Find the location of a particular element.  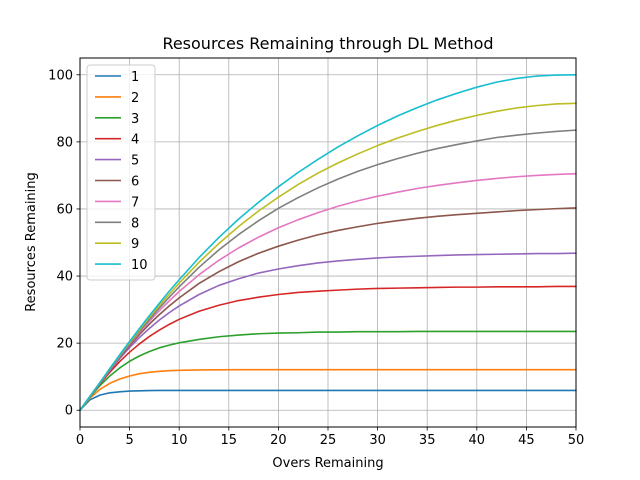

x-tick-label: 5 is located at coordinates (129, 440).